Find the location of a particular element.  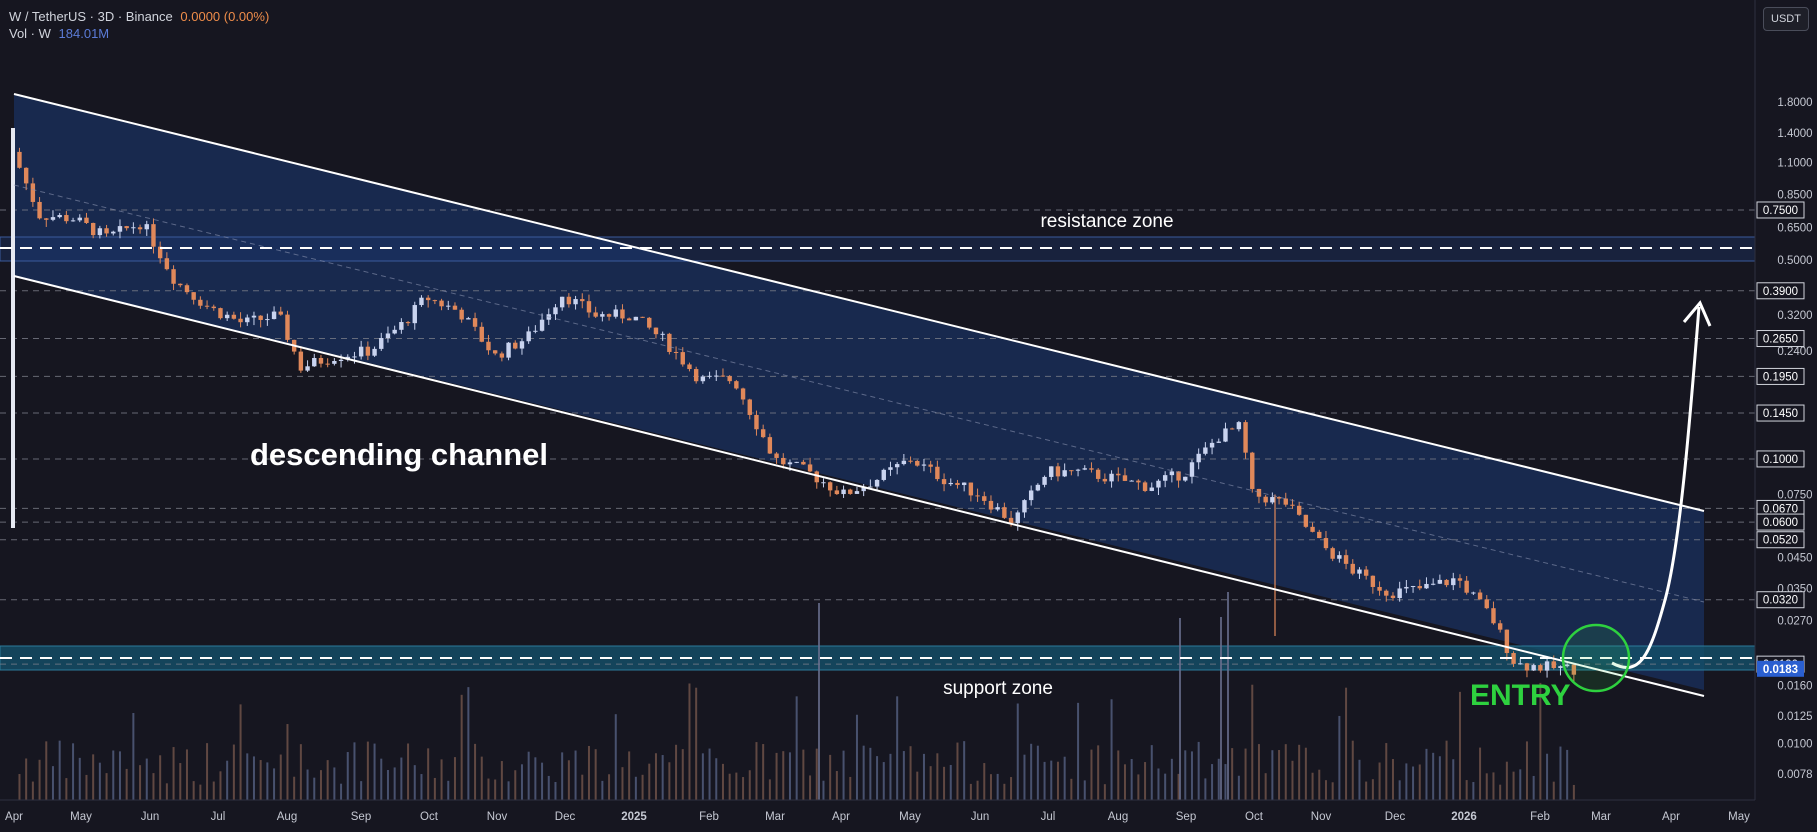

projection-arrow is located at coordinates (1656, 487).